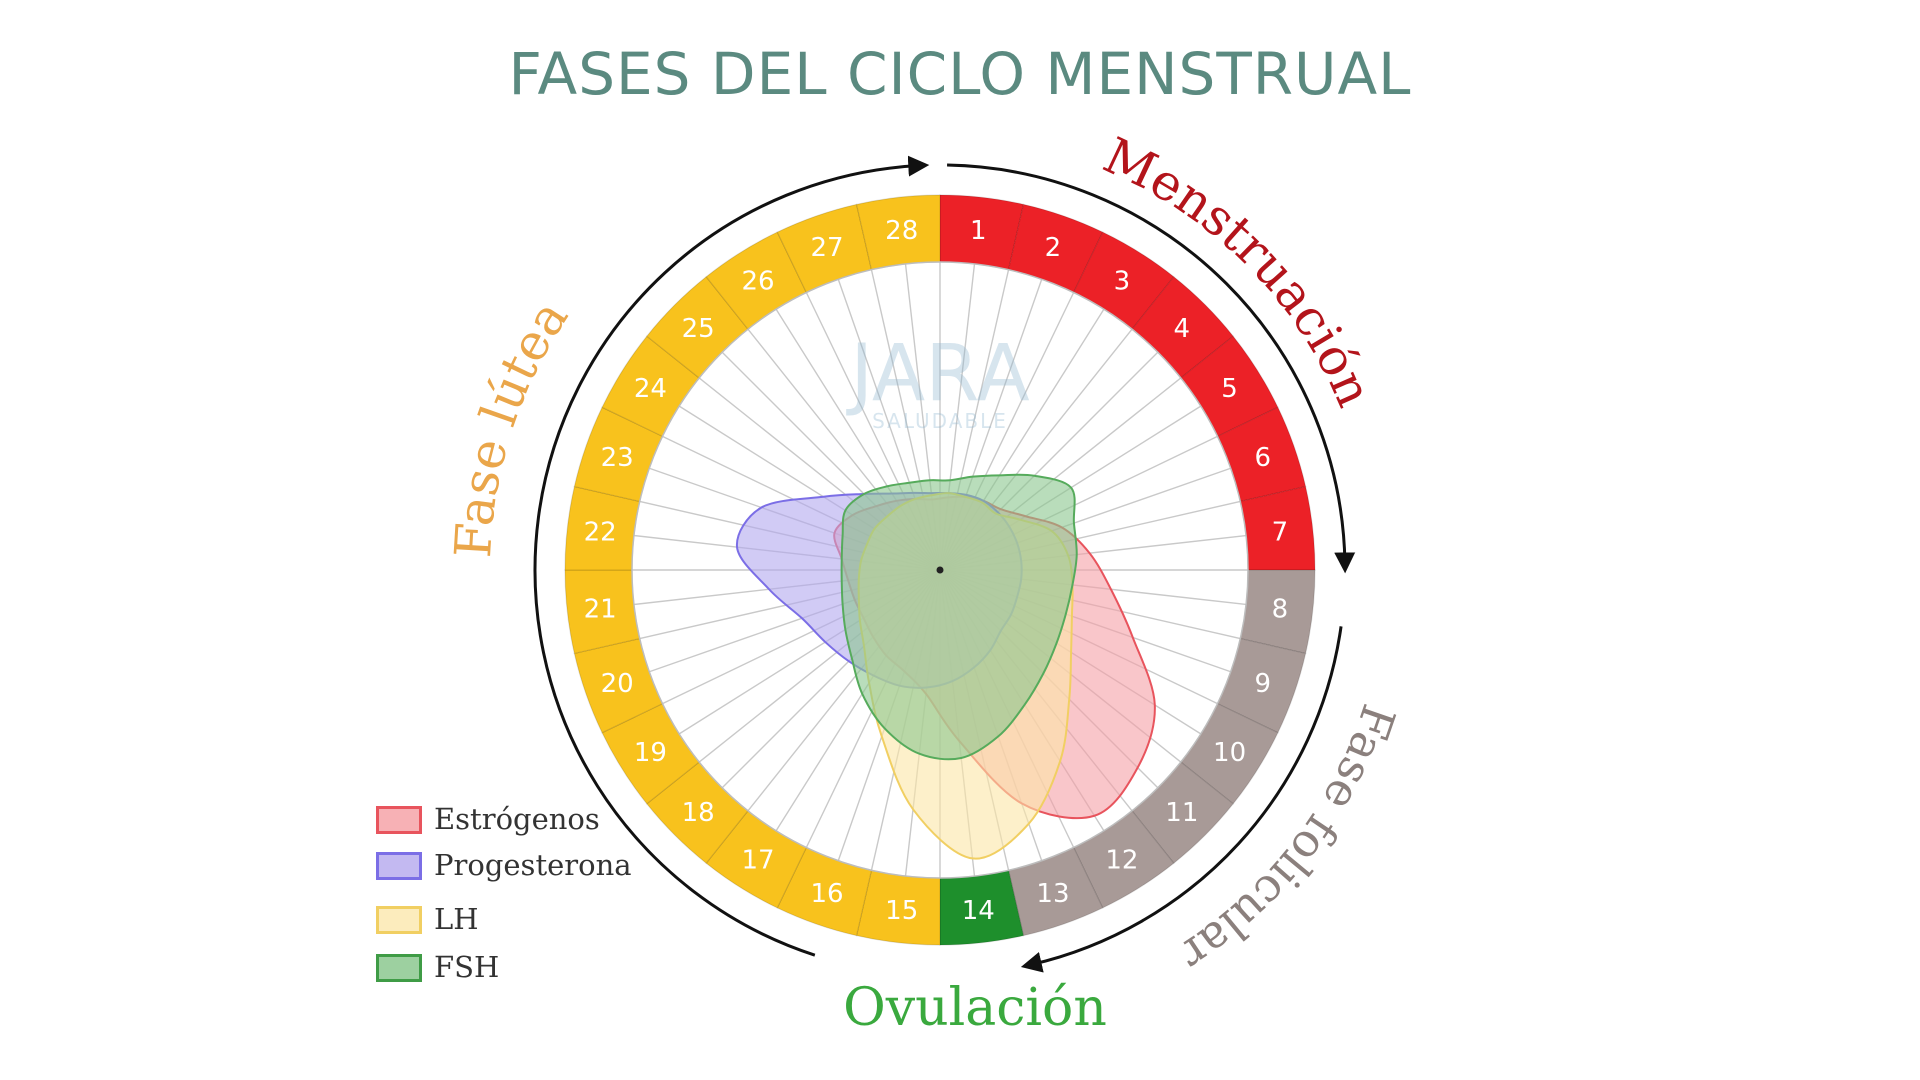 Image resolution: width=1920 pixels, height=1080 pixels. What do you see at coordinates (1263, 458) in the screenshot?
I see `day-number-6: 6` at bounding box center [1263, 458].